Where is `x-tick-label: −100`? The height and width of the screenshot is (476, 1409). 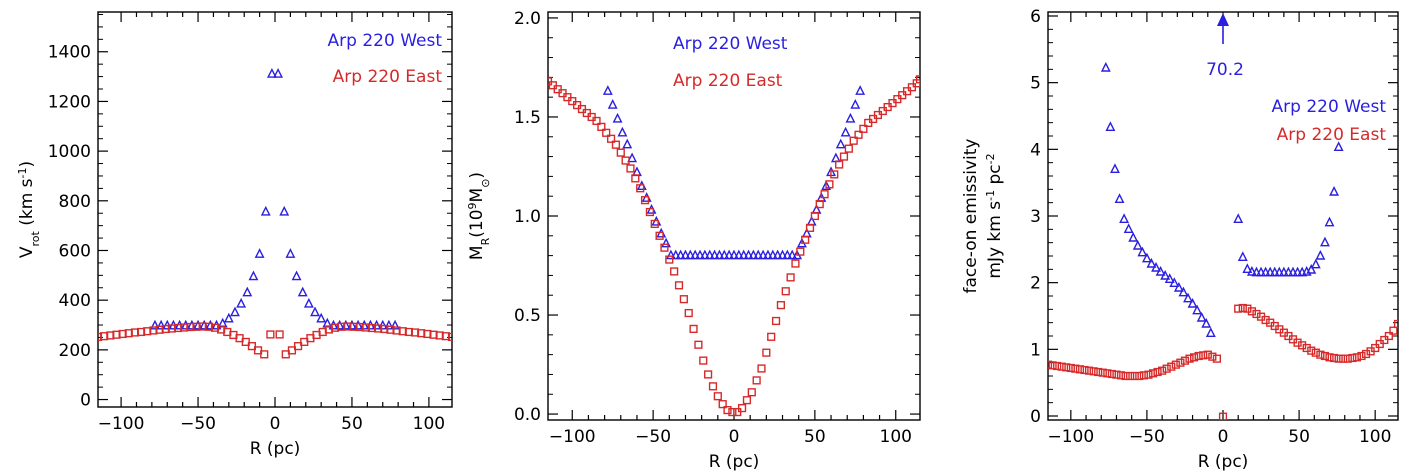
x-tick-label: −100 is located at coordinates (572, 437).